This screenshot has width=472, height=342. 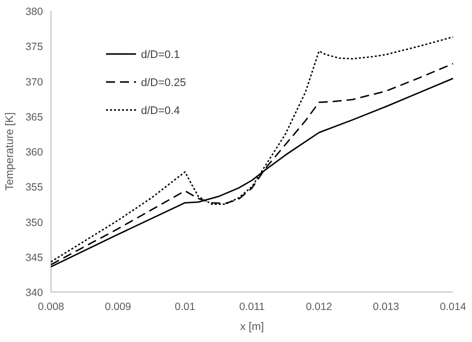 I want to click on x-tick-label: 0.013, so click(x=386, y=307).